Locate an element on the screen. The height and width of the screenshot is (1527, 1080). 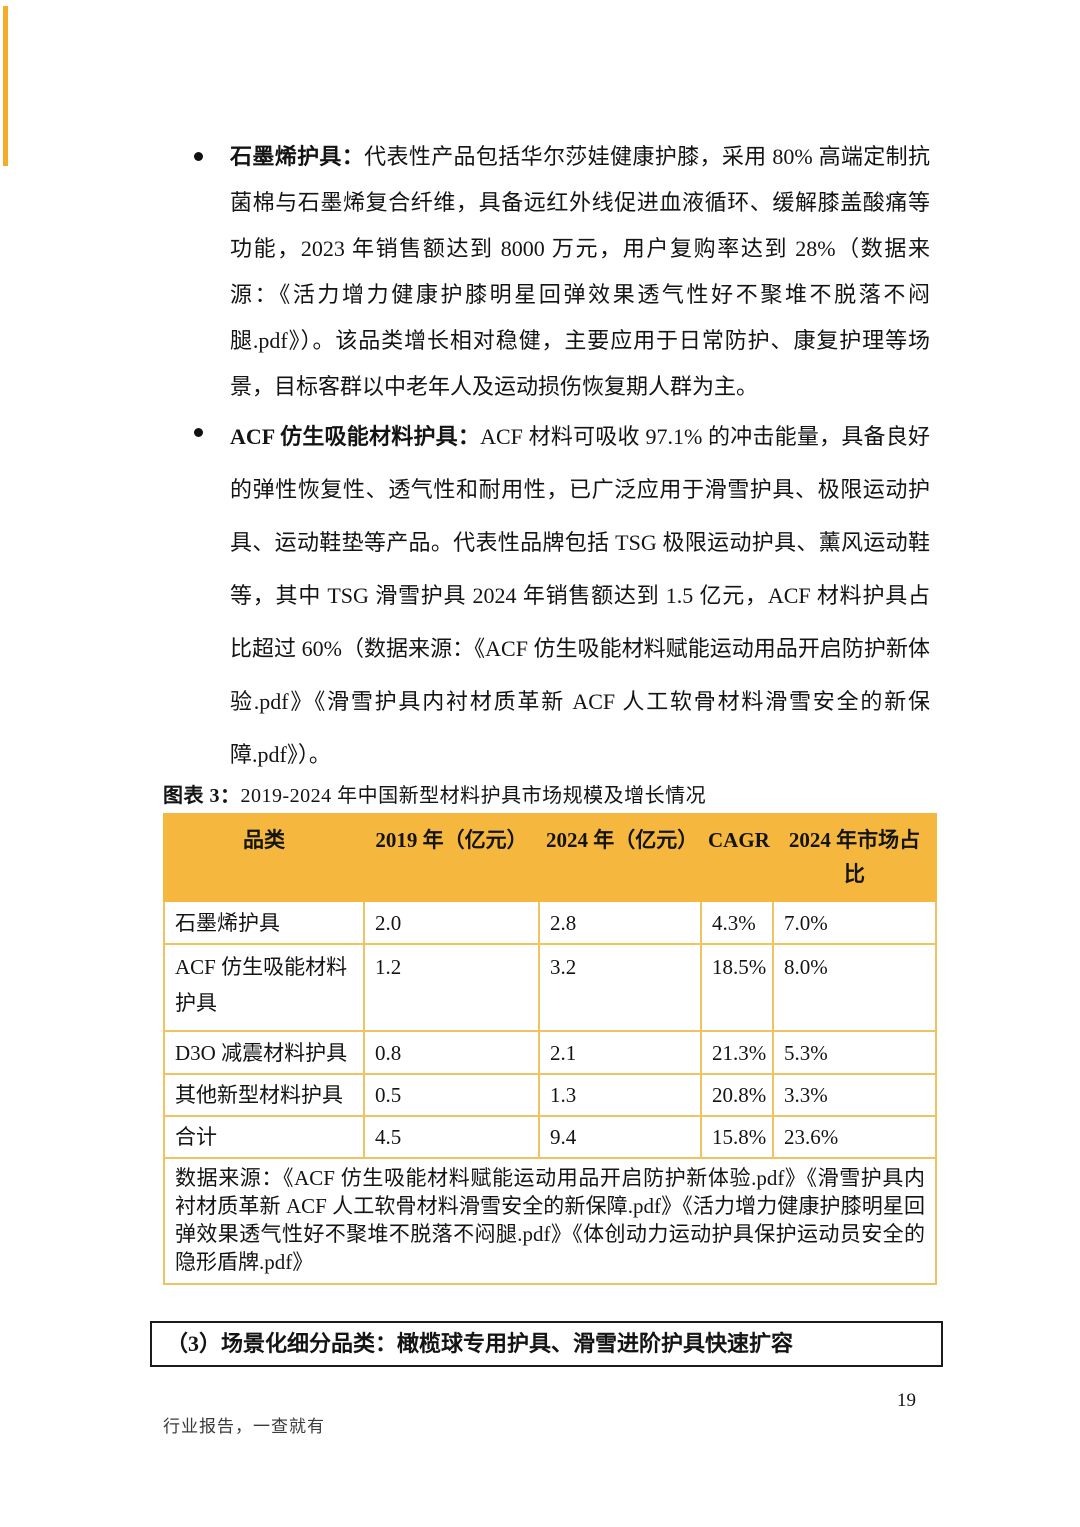
footer-note: 行业报告，一查就有 is located at coordinates (244, 1426).